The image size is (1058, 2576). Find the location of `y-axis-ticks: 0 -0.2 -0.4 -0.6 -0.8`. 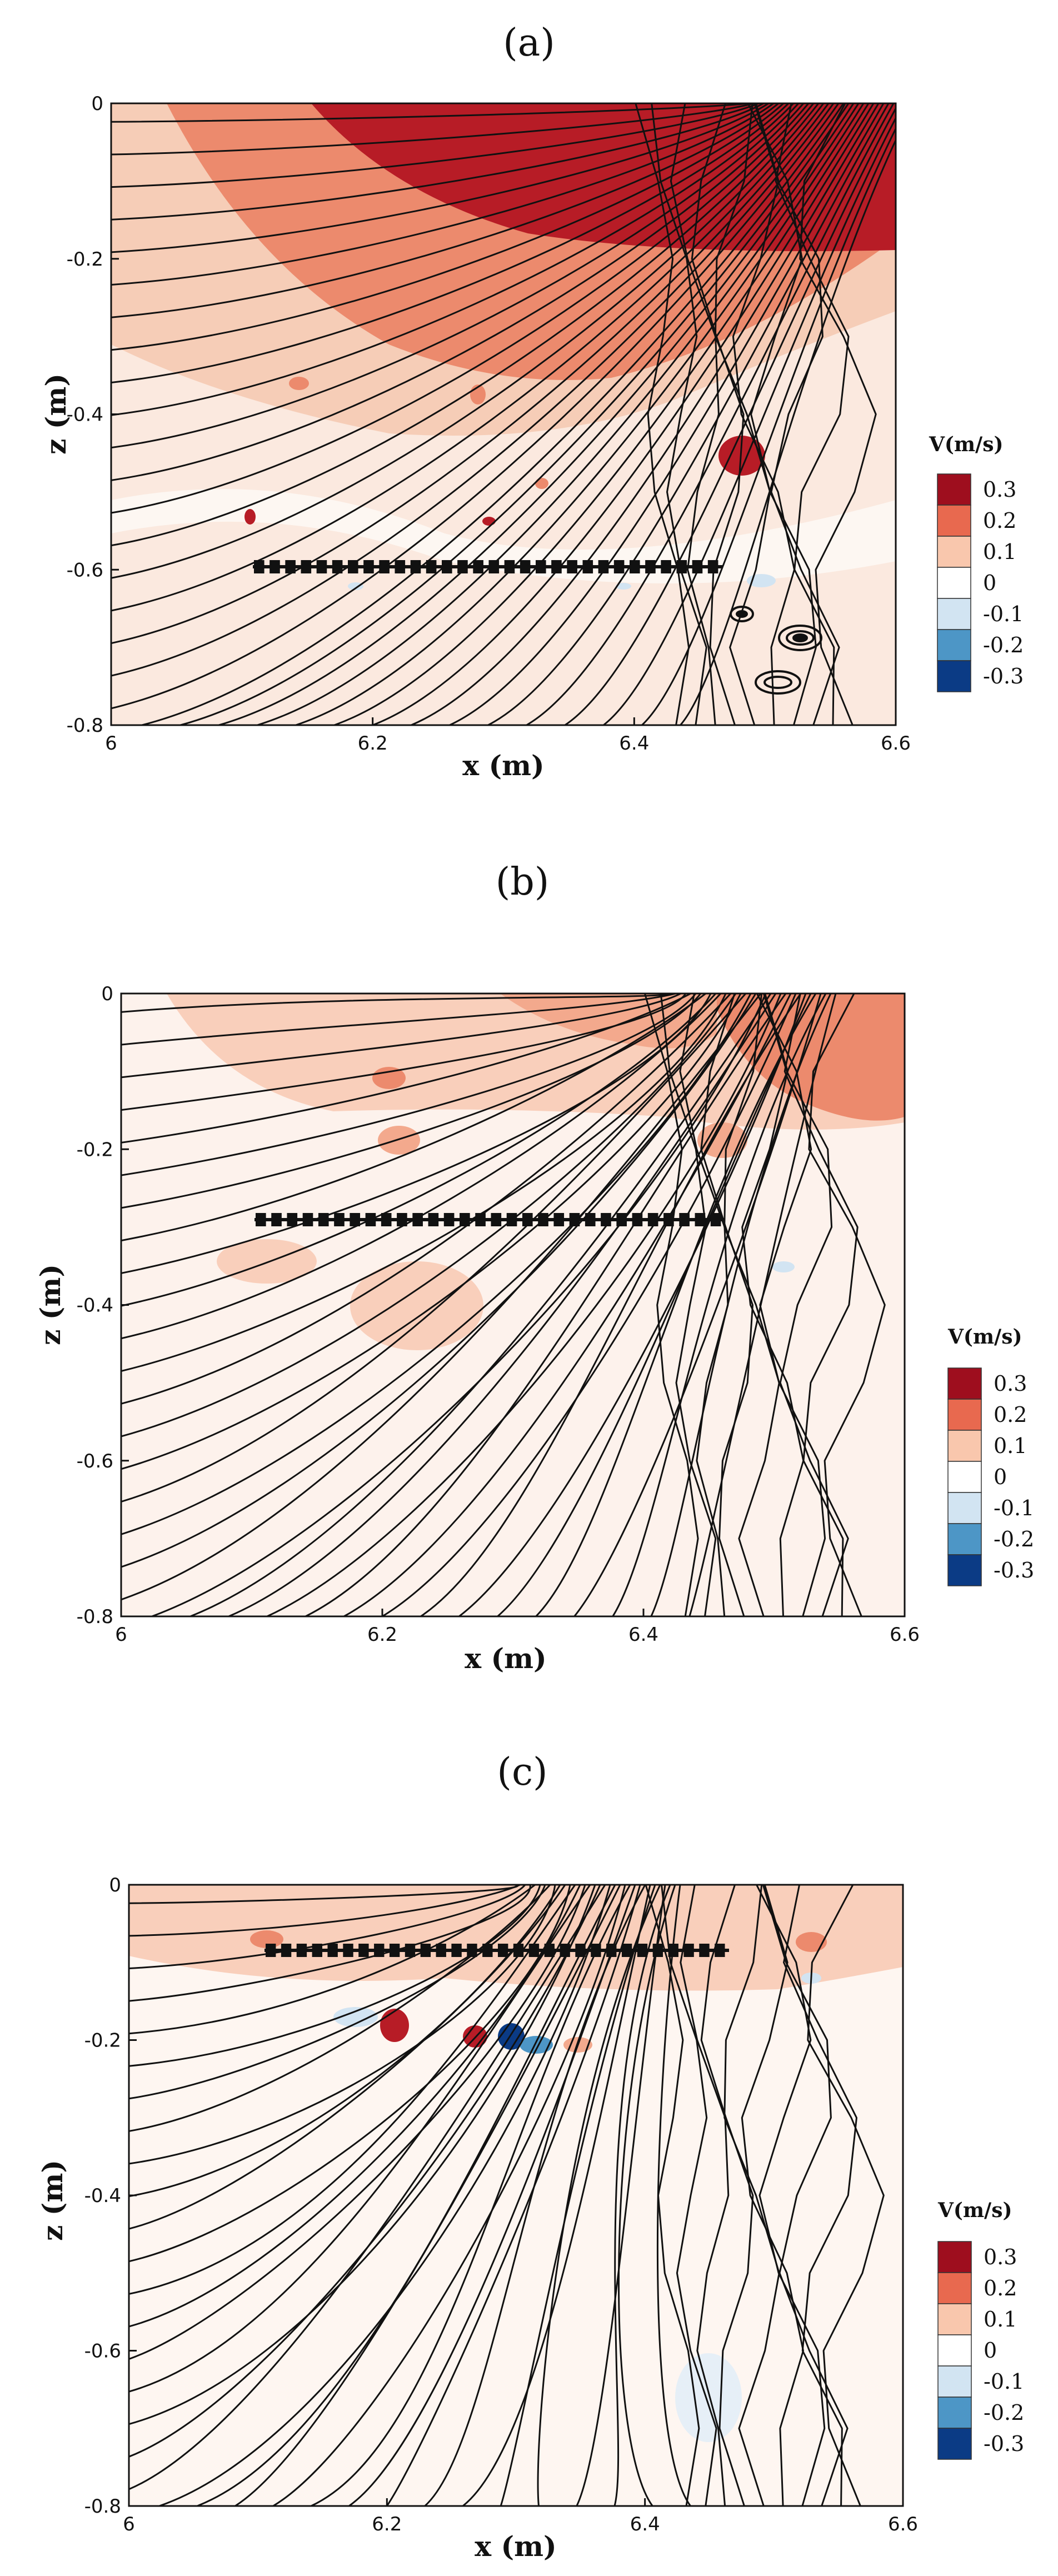

y-axis-ticks: 0 -0.2 -0.4 -0.6 -0.8 is located at coordinates (93, 415).